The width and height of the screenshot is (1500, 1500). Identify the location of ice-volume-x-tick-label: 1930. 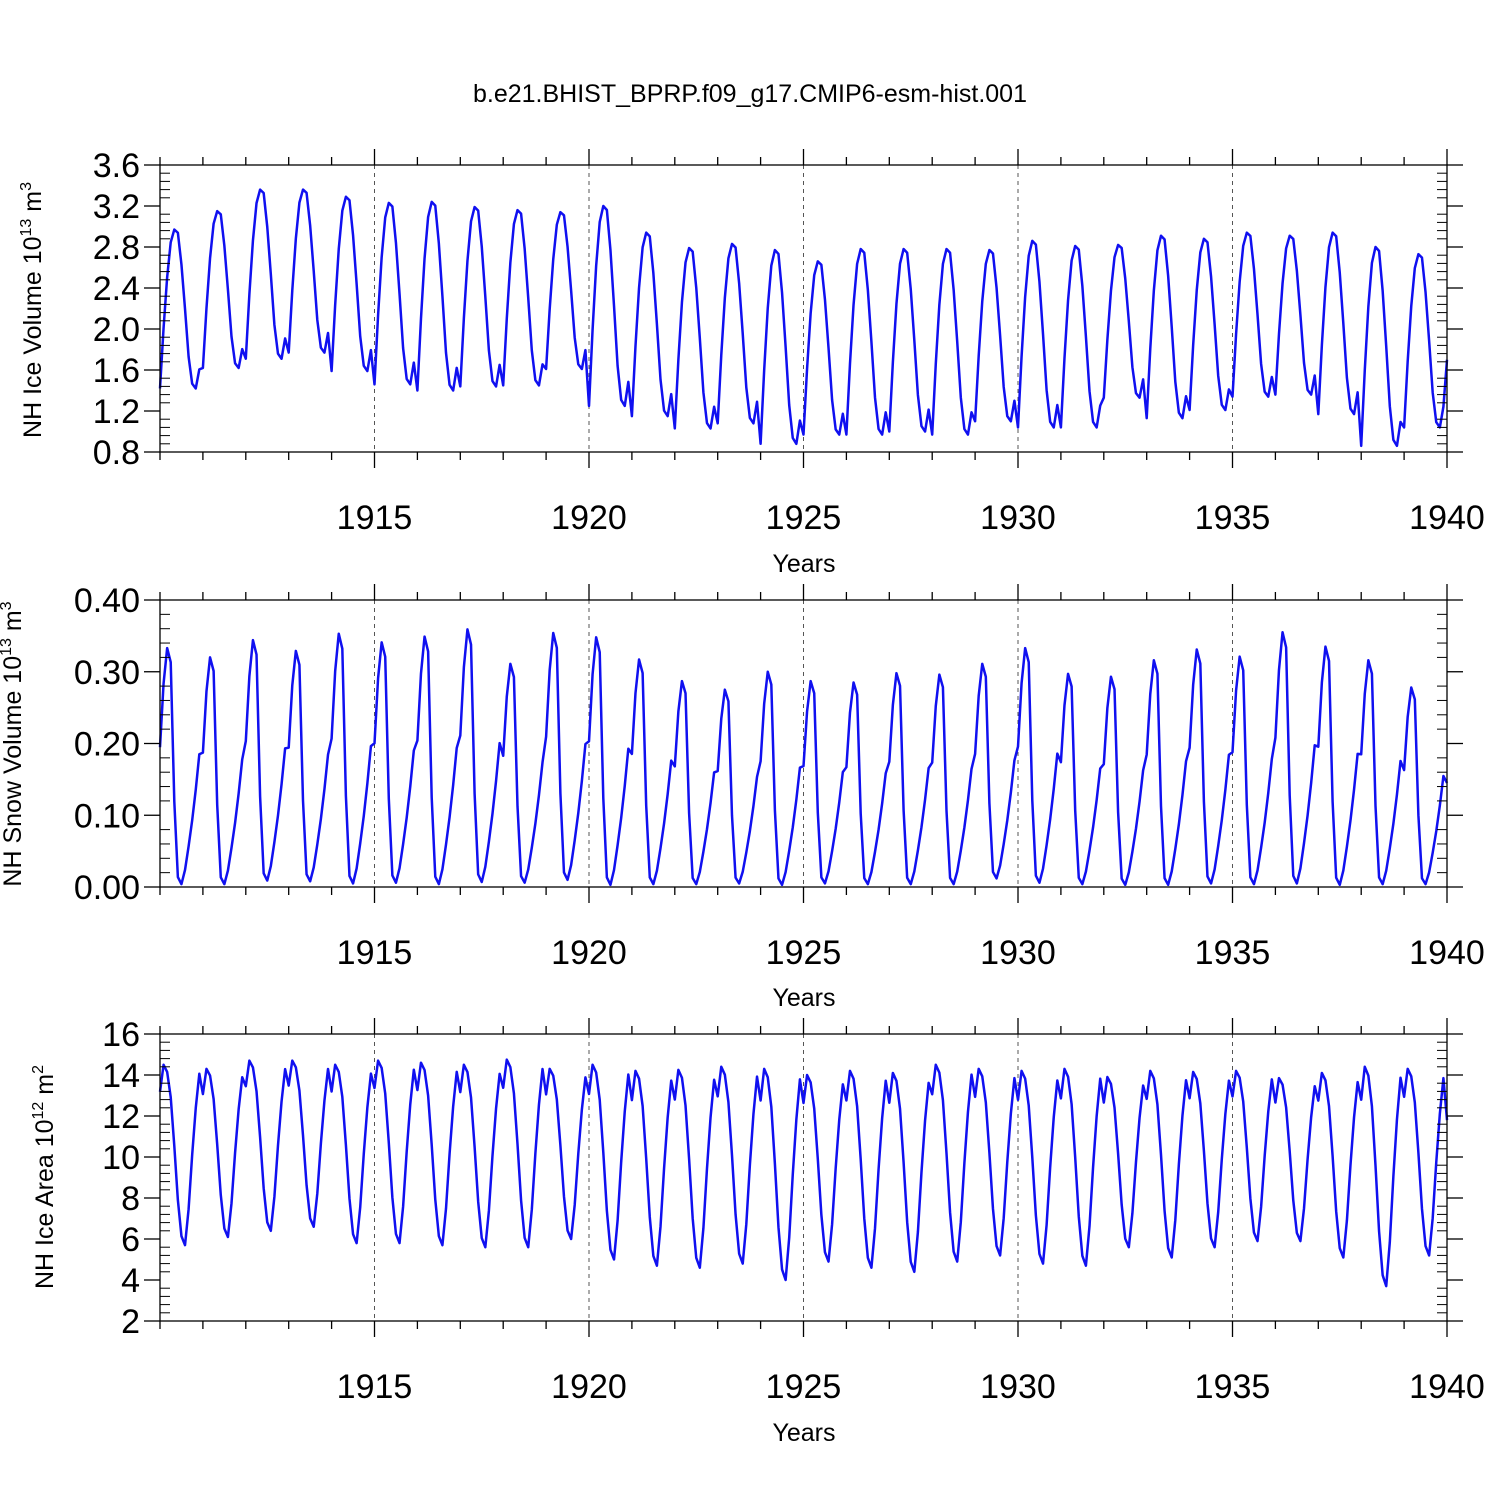
(1018, 518).